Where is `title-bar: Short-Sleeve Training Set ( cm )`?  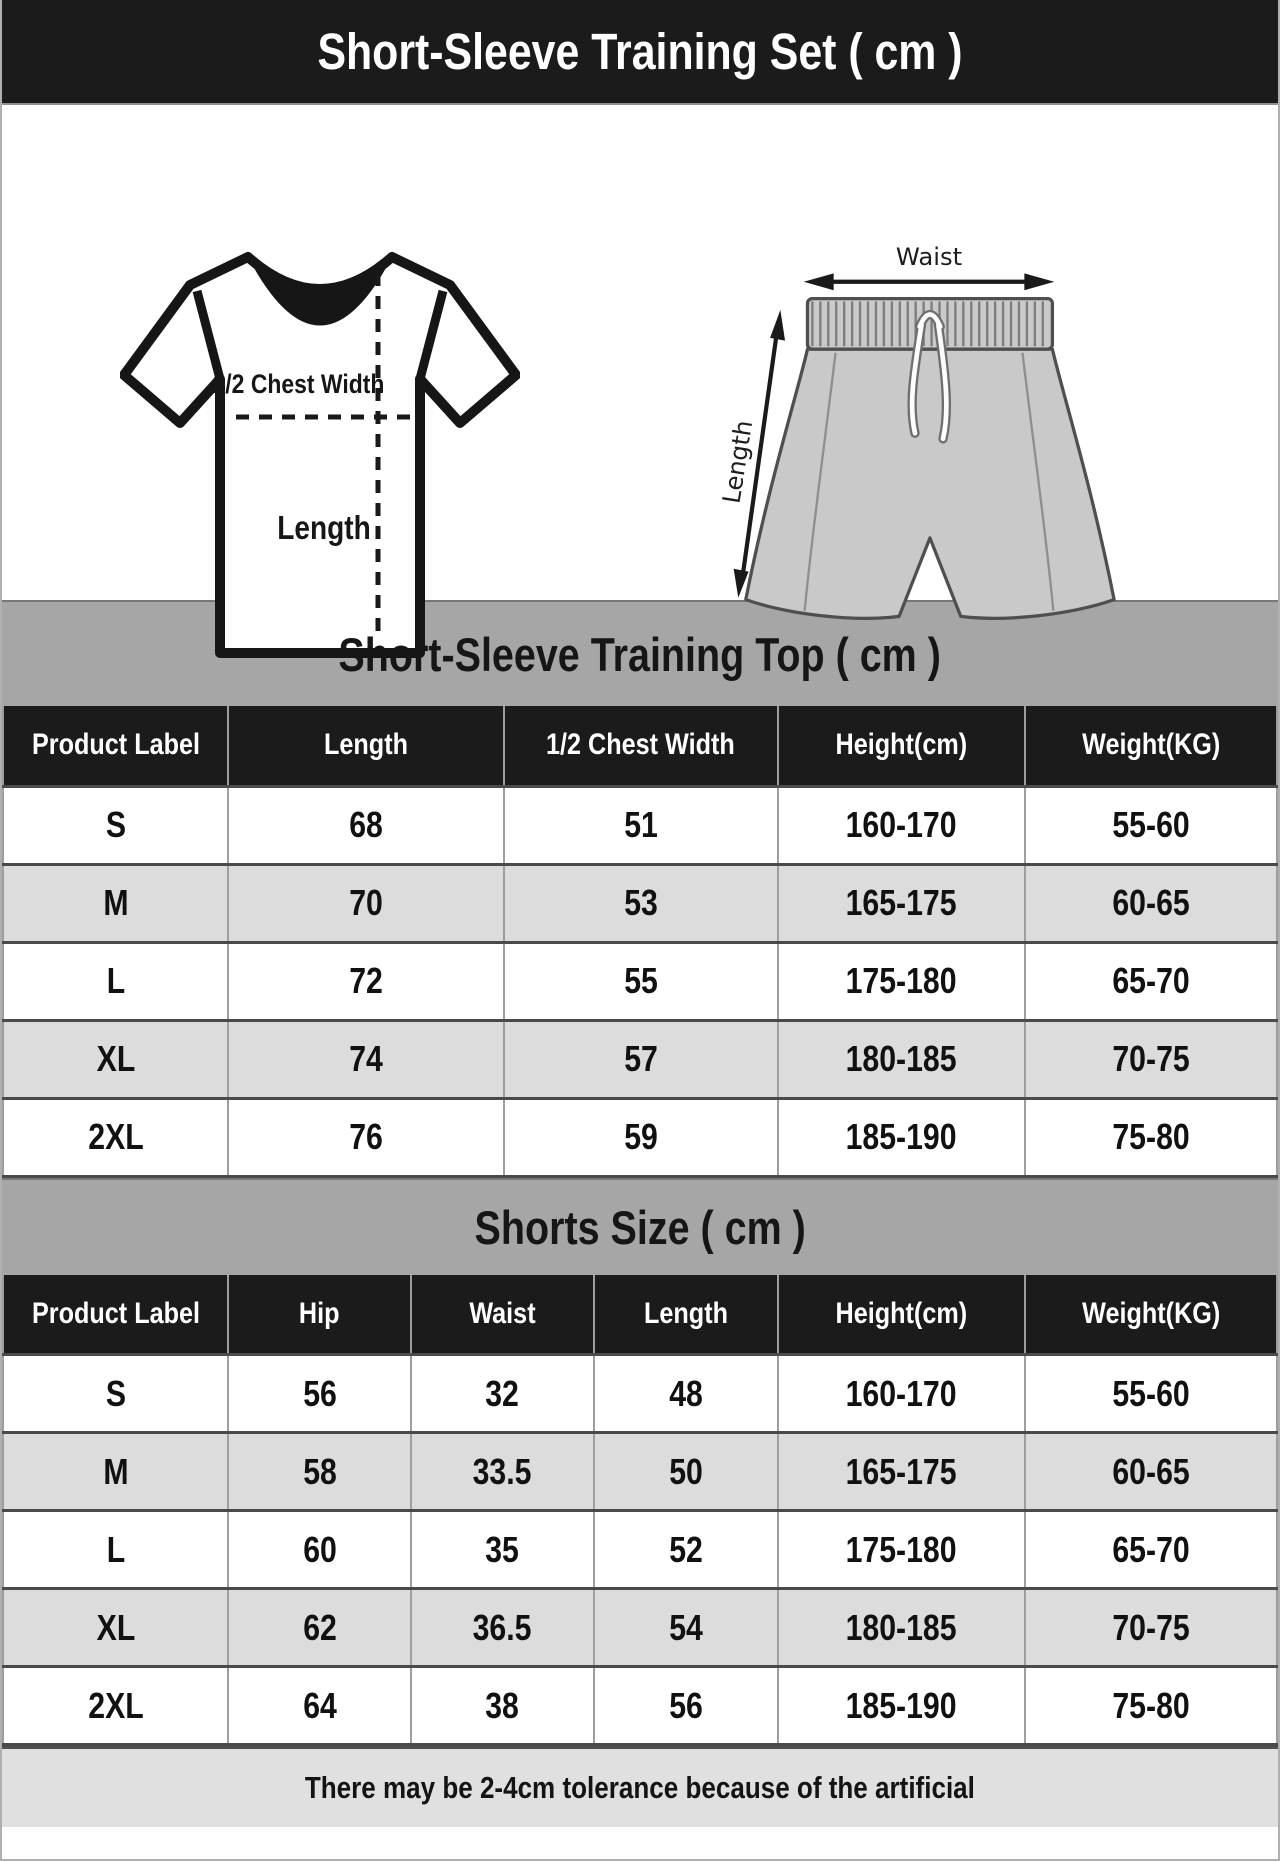 title-bar: Short-Sleeve Training Set ( cm ) is located at coordinates (640, 52).